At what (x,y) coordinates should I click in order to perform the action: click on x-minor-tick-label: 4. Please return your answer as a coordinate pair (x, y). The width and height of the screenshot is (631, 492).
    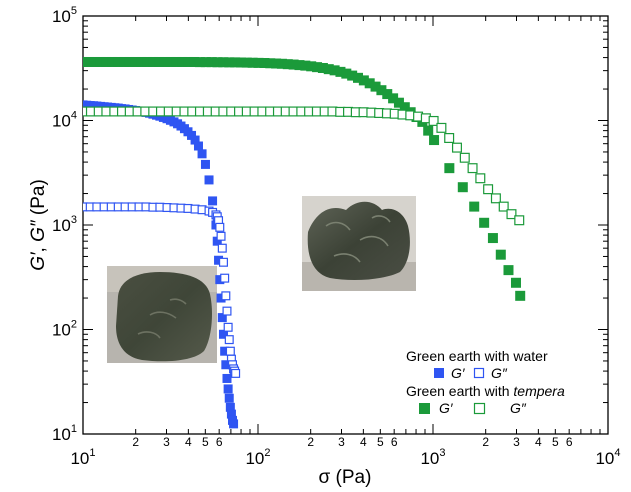
    Looking at the image, I should click on (363, 442).